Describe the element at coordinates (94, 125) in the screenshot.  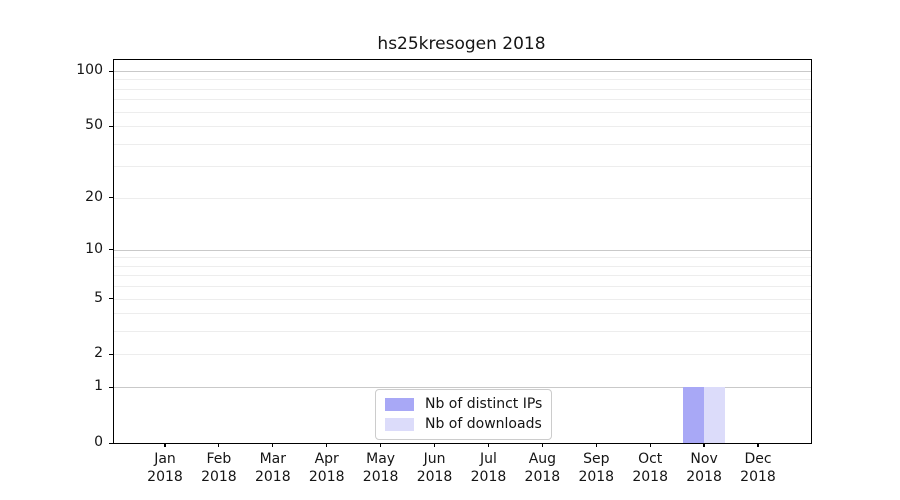
I see `y-tick-label: 50` at that location.